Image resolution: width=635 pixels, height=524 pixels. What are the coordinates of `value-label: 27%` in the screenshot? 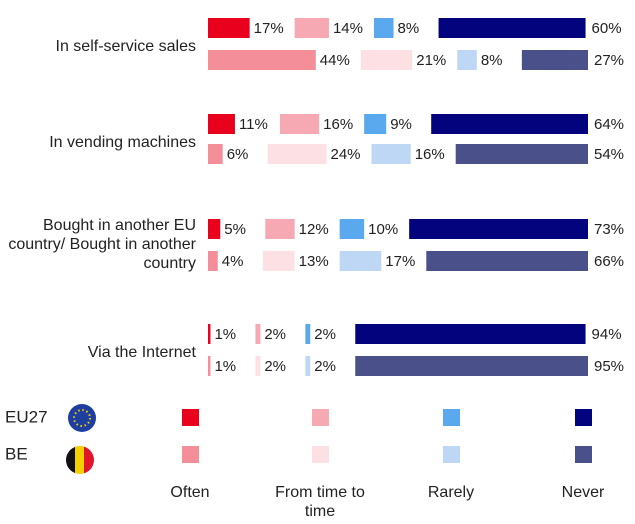 It's located at (609, 60).